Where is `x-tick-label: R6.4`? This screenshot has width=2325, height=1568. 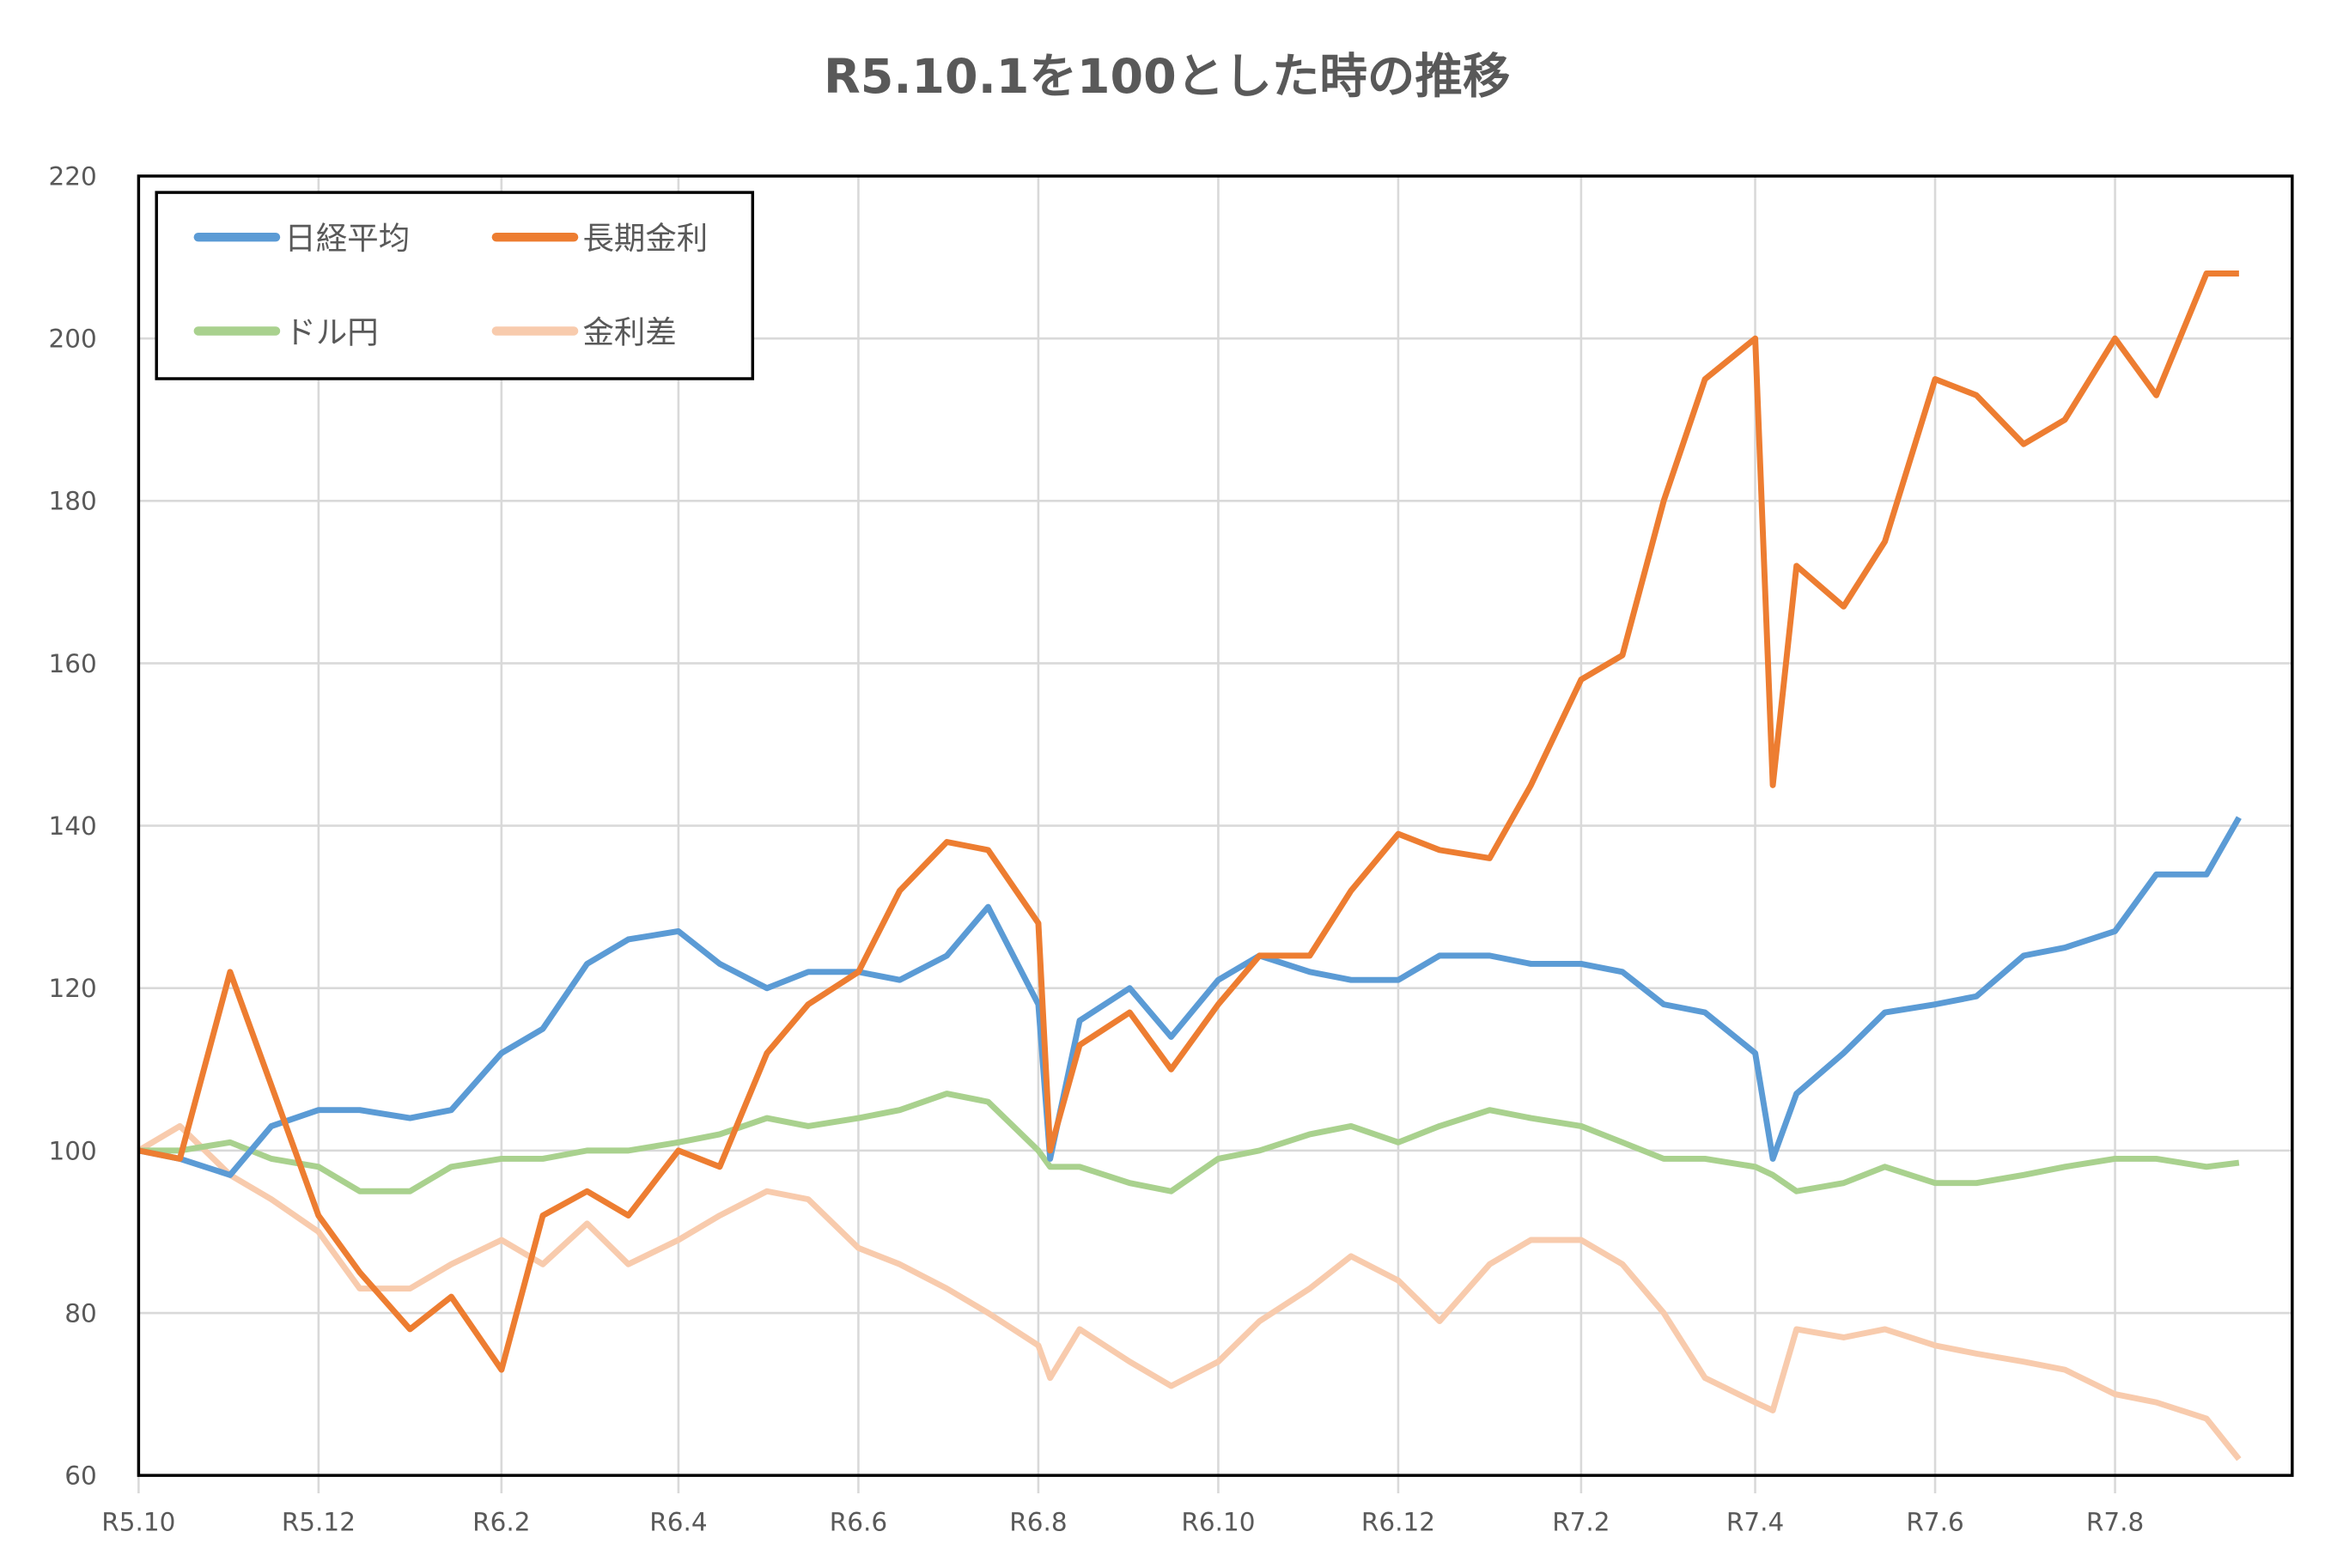 x-tick-label: R6.4 is located at coordinates (678, 1521).